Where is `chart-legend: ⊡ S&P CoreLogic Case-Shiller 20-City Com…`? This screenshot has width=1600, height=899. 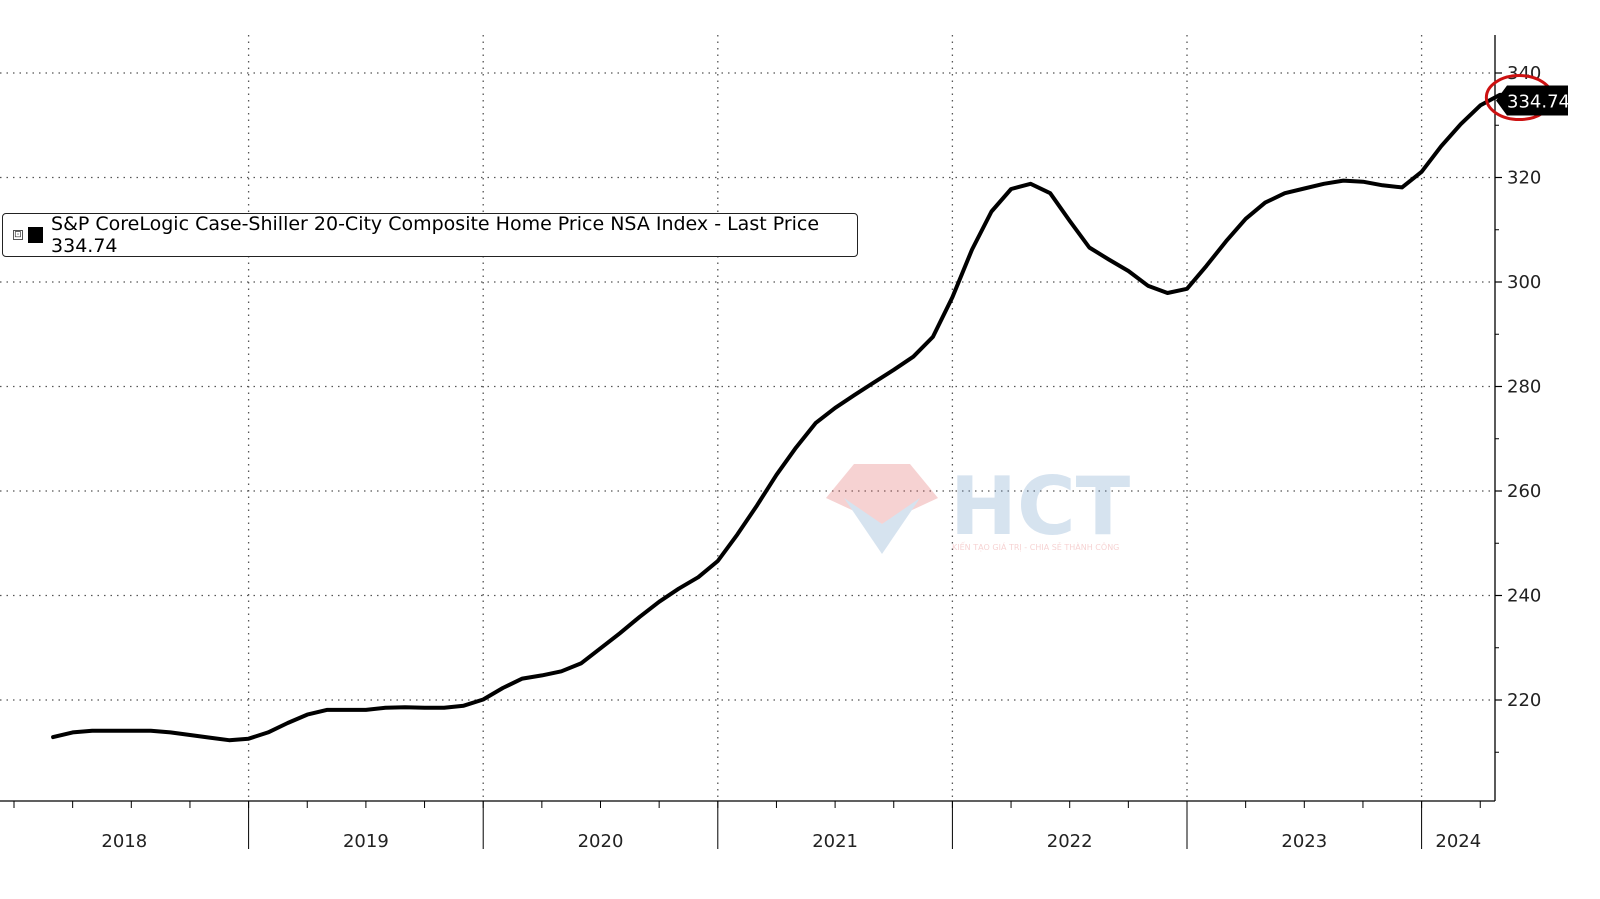
chart-legend: ⊡ S&P CoreLogic Case-Shiller 20-City Com… is located at coordinates (430, 235).